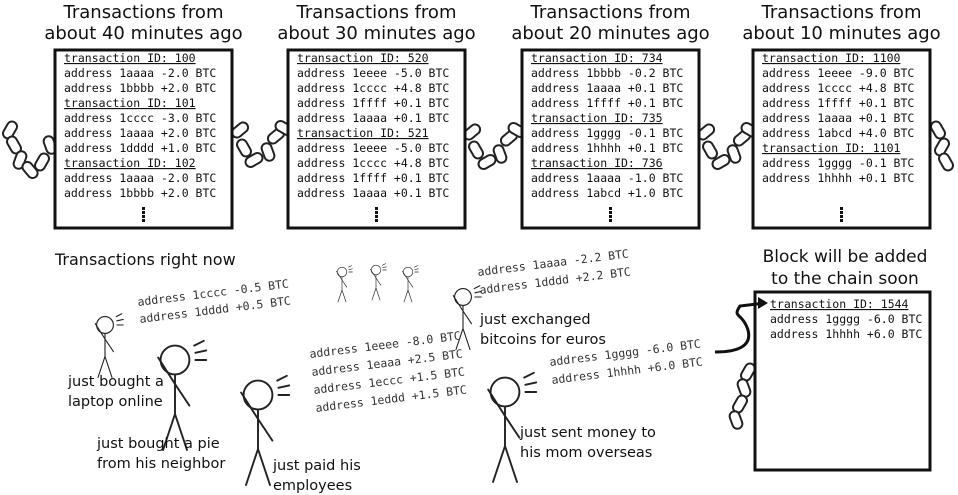 This screenshot has height=495, width=958. What do you see at coordinates (535, 320) in the screenshot?
I see `person-caption: just exchanged` at bounding box center [535, 320].